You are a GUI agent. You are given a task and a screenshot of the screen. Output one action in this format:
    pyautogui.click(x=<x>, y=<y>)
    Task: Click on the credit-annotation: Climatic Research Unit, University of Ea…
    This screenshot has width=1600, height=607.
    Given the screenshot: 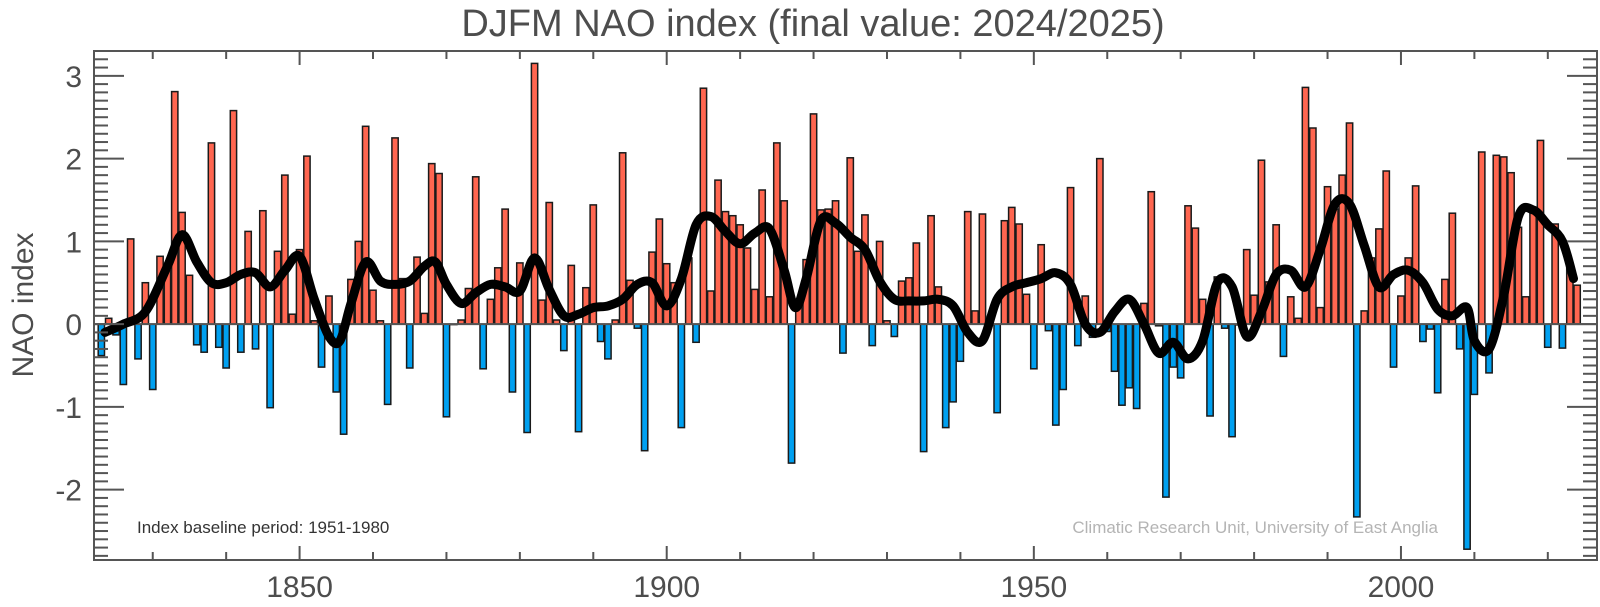 What is the action you would take?
    pyautogui.click(x=1255, y=527)
    